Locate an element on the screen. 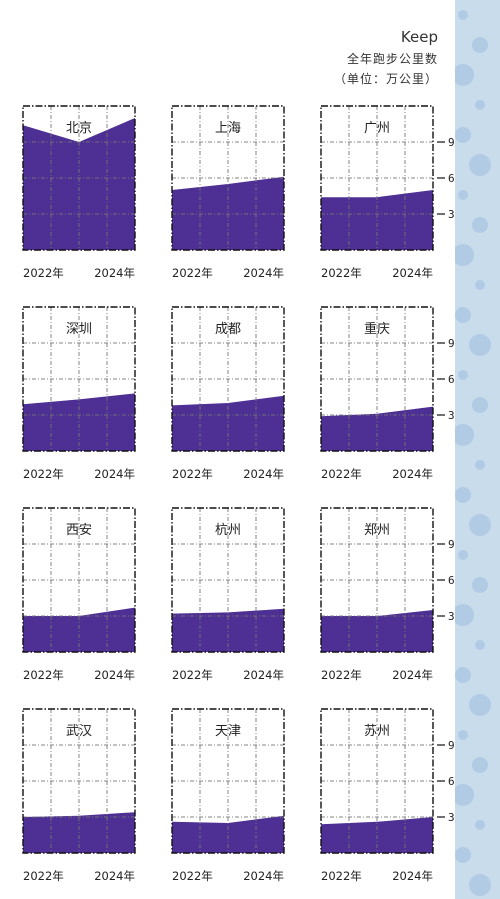 The height and width of the screenshot is (899, 500). city-panel: 天津 2022年 2024年 is located at coordinates (228, 795).